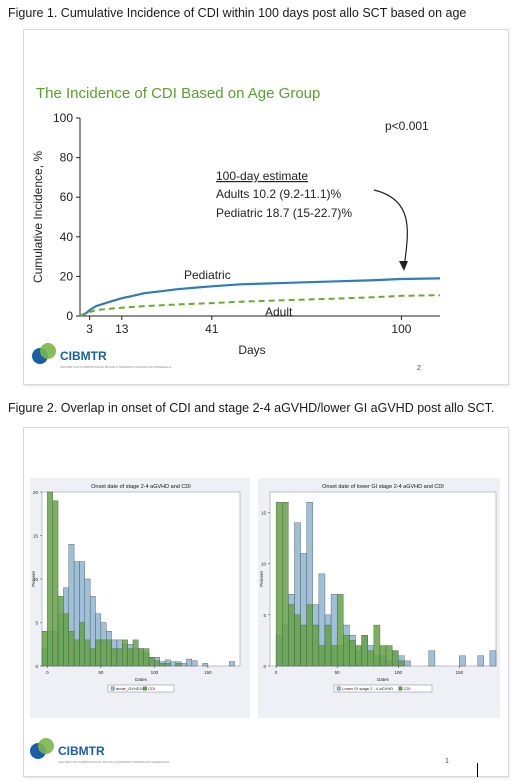 This screenshot has height=783, width=520. Describe the element at coordinates (390, 229) in the screenshot. I see `arrow-line` at that location.